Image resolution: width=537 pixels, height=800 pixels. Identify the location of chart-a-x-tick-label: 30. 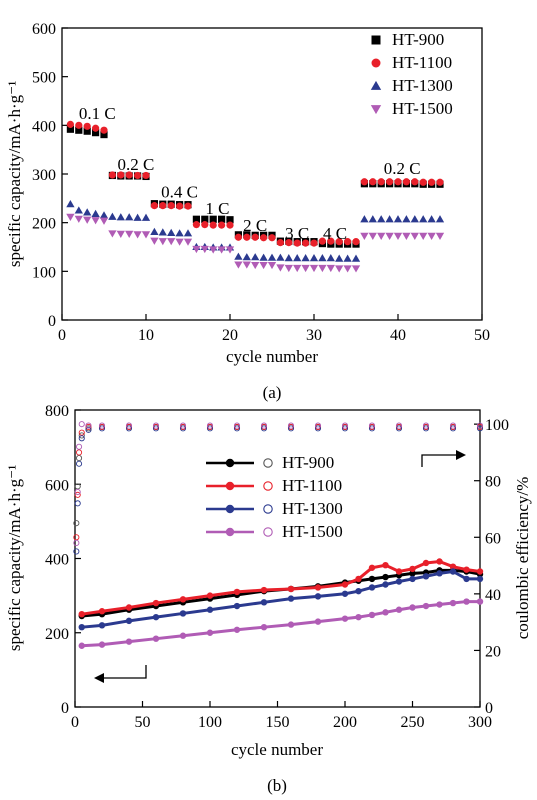
(314, 335).